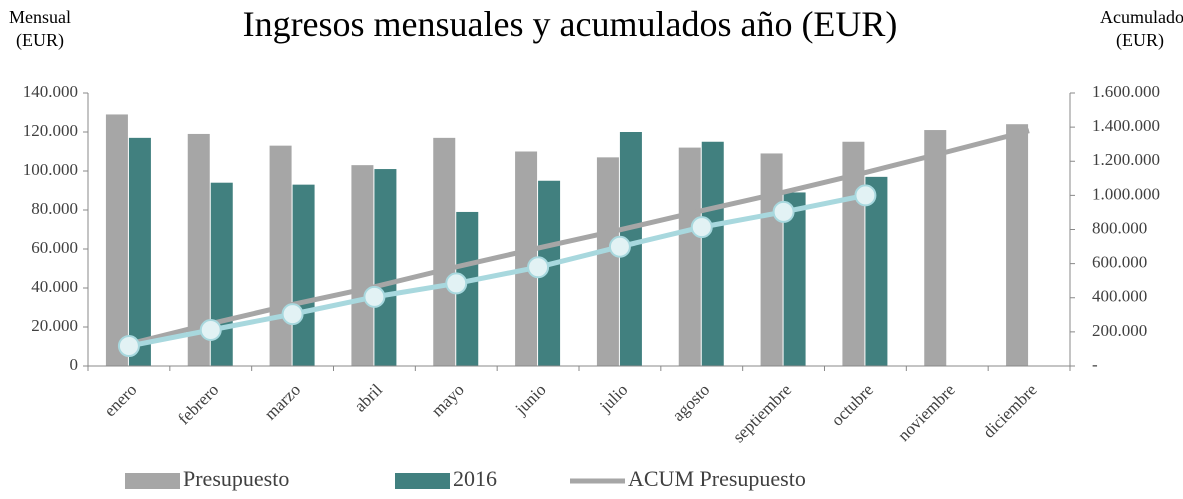  Describe the element at coordinates (1119, 227) in the screenshot. I see `y2-tick-label: 800.000` at that location.